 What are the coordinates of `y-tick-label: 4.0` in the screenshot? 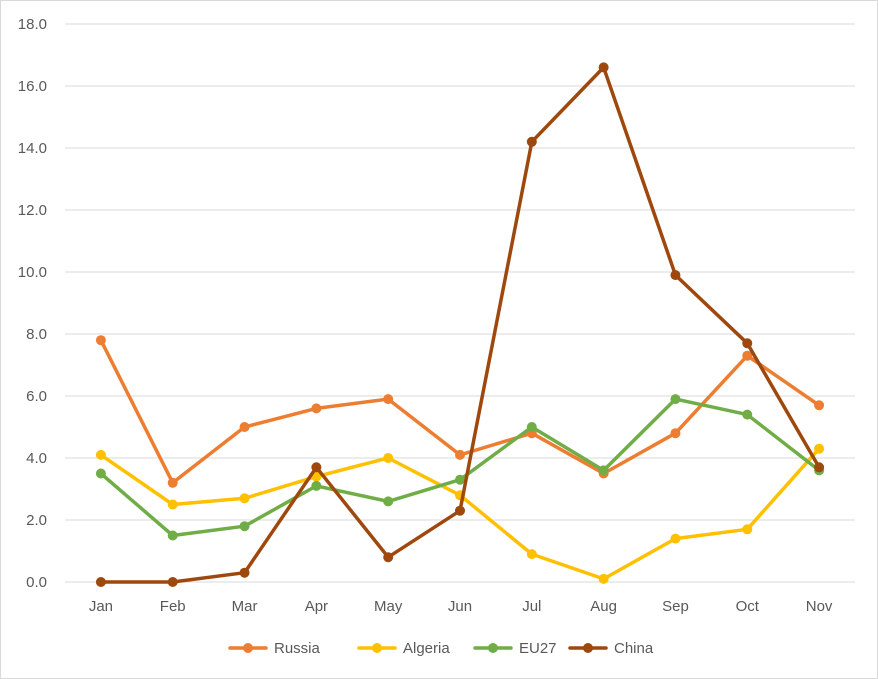 It's located at (36, 458).